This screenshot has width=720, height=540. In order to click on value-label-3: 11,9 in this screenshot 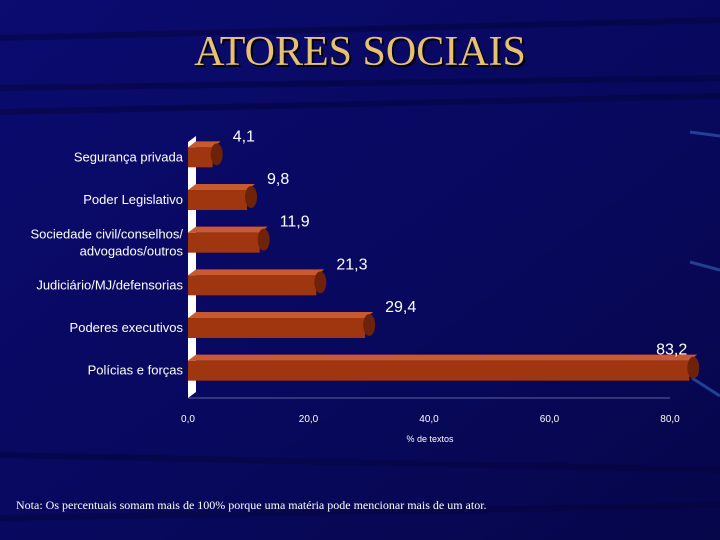, I will do `click(295, 222)`.